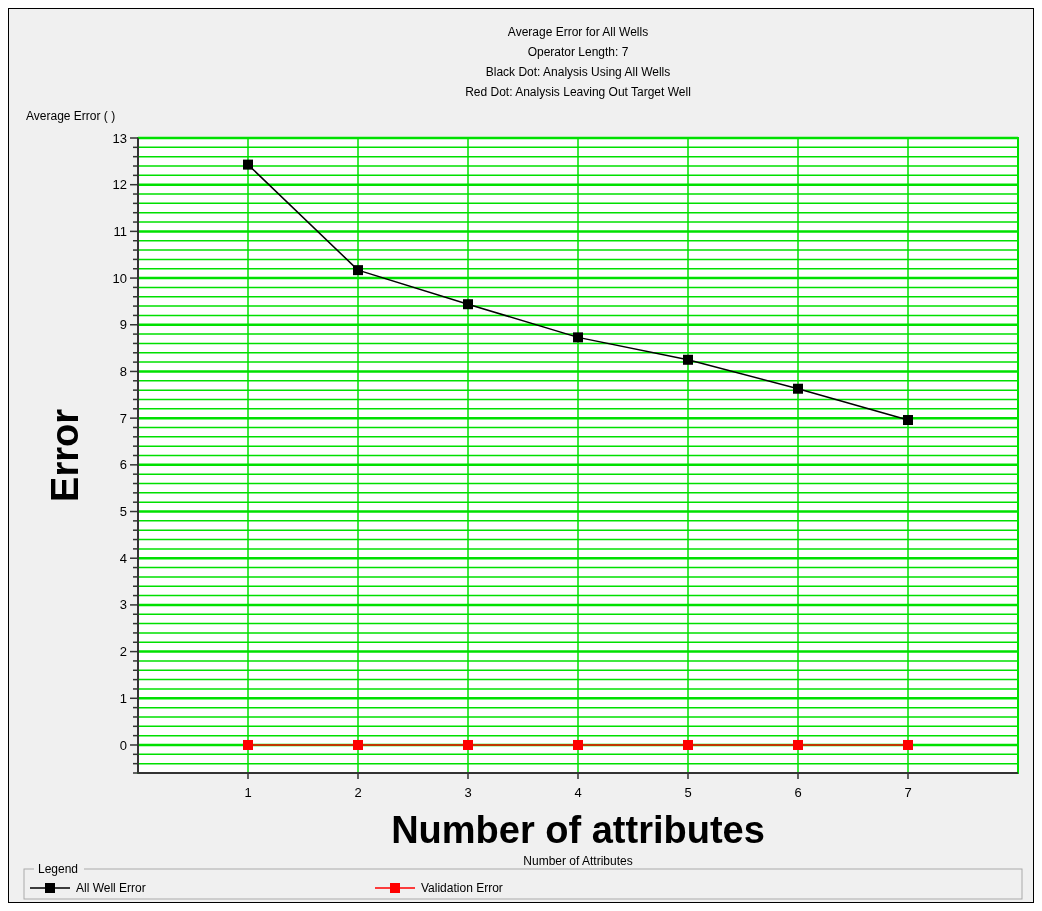 The image size is (1042, 911). I want to click on x-axis-title: Number of Attributes, so click(578, 861).